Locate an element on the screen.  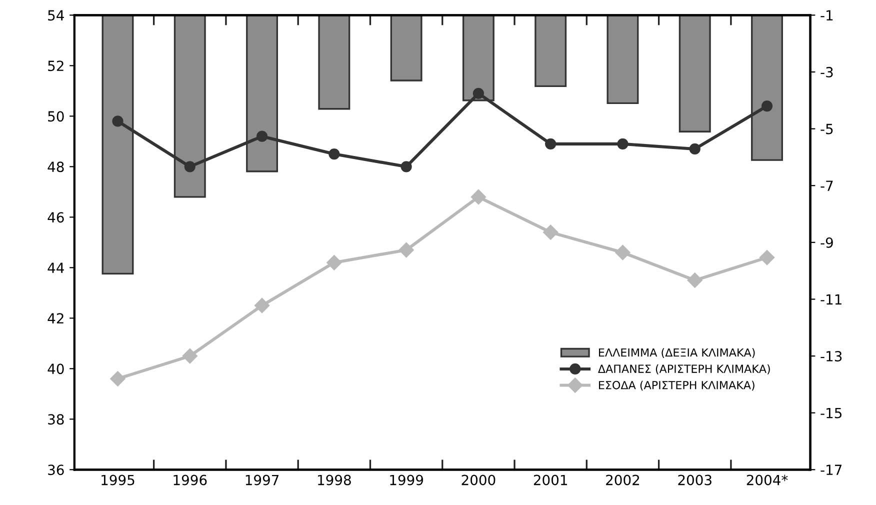
x-tick-label: 2001 is located at coordinates (550, 480).